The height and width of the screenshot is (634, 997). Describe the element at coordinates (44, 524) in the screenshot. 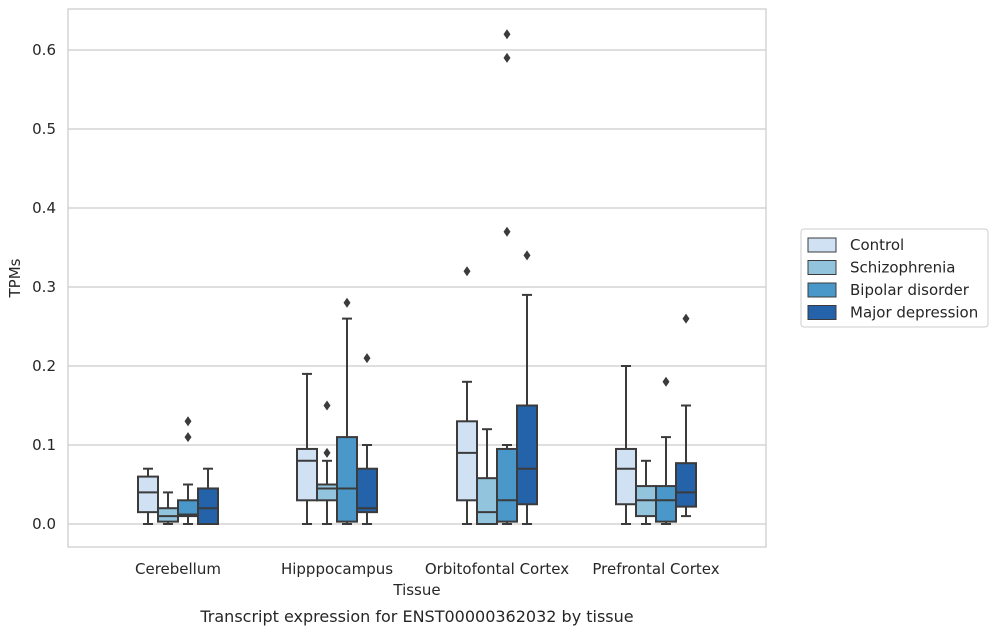

I see `y-tick-label: 0.0` at that location.